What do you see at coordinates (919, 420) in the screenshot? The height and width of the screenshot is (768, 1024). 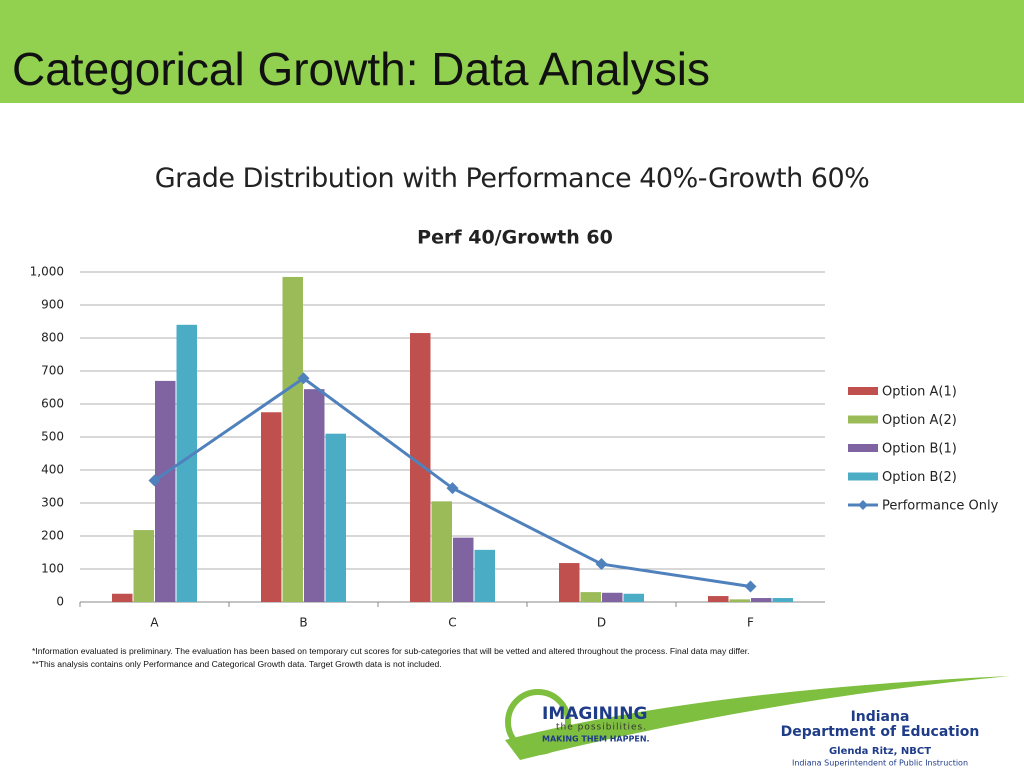 I see `legend-label: Option A(2)` at bounding box center [919, 420].